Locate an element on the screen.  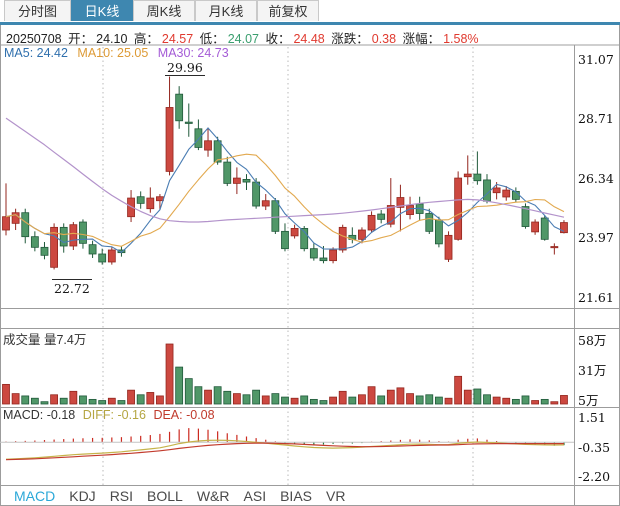
low-label: 低： is located at coordinates (212, 39).